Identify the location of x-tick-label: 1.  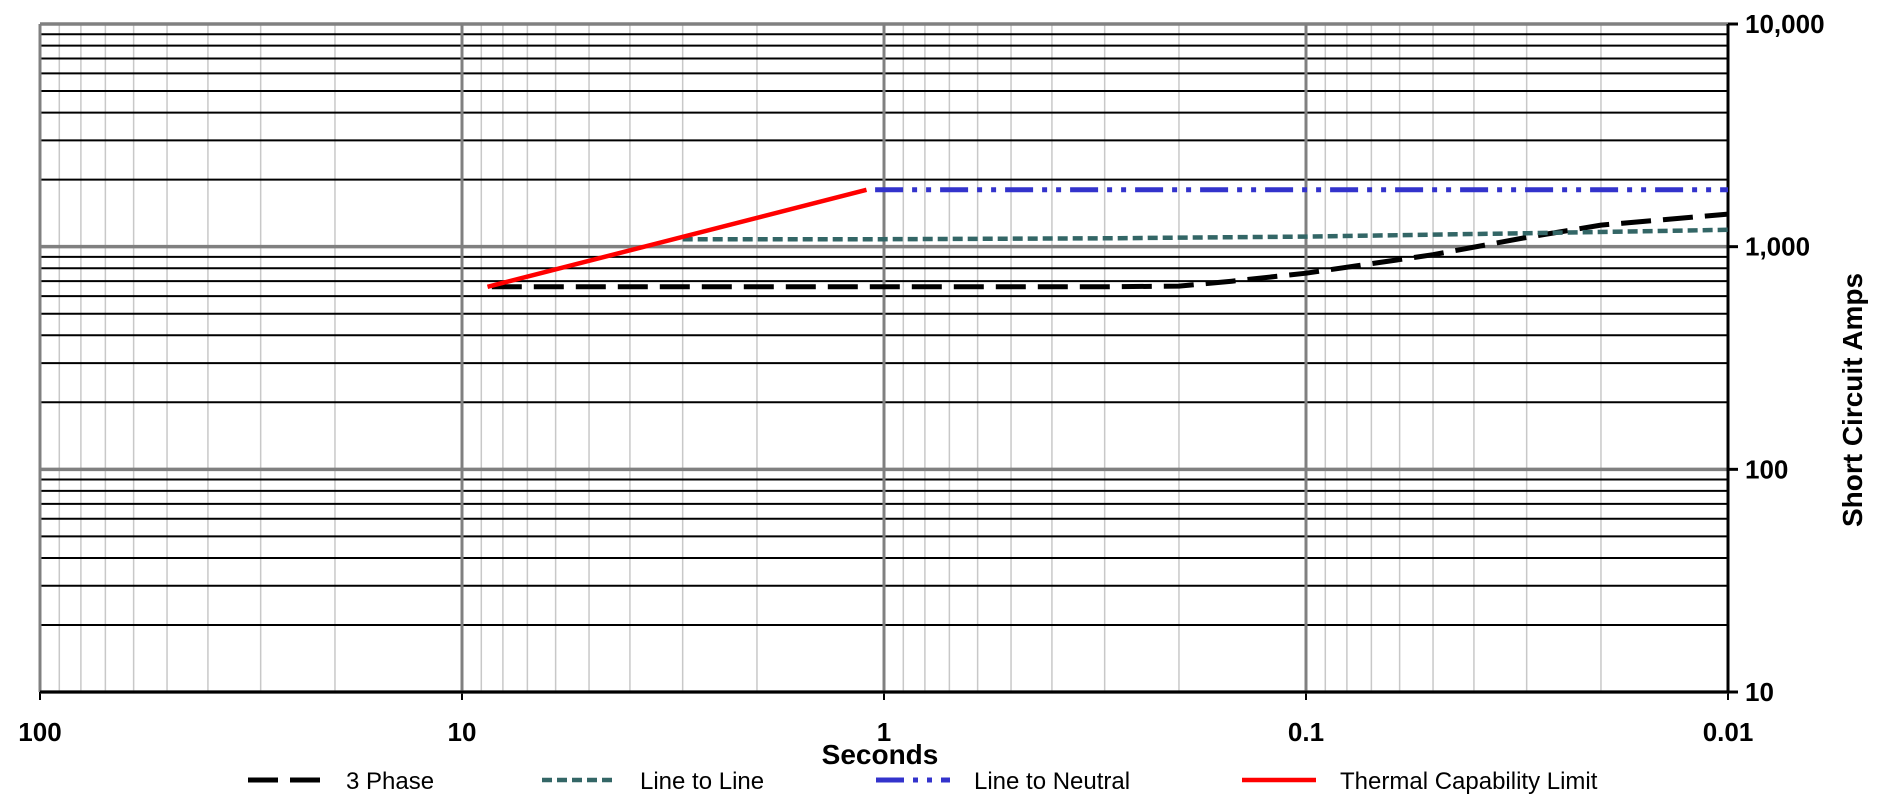
(884, 732).